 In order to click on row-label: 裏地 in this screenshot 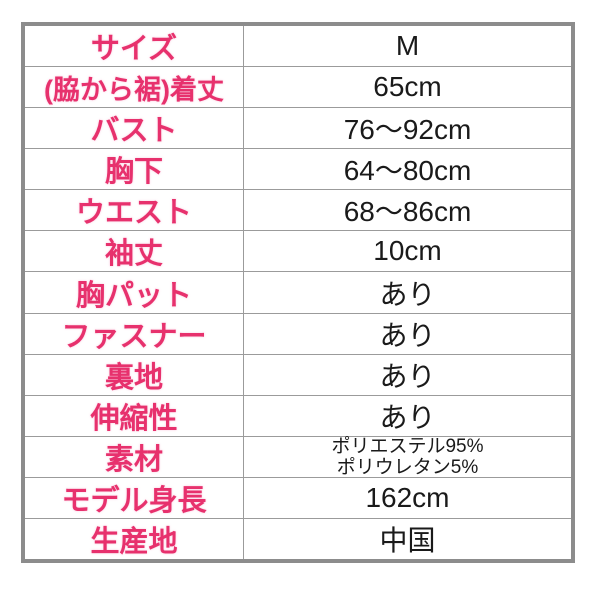, I will do `click(134, 374)`.